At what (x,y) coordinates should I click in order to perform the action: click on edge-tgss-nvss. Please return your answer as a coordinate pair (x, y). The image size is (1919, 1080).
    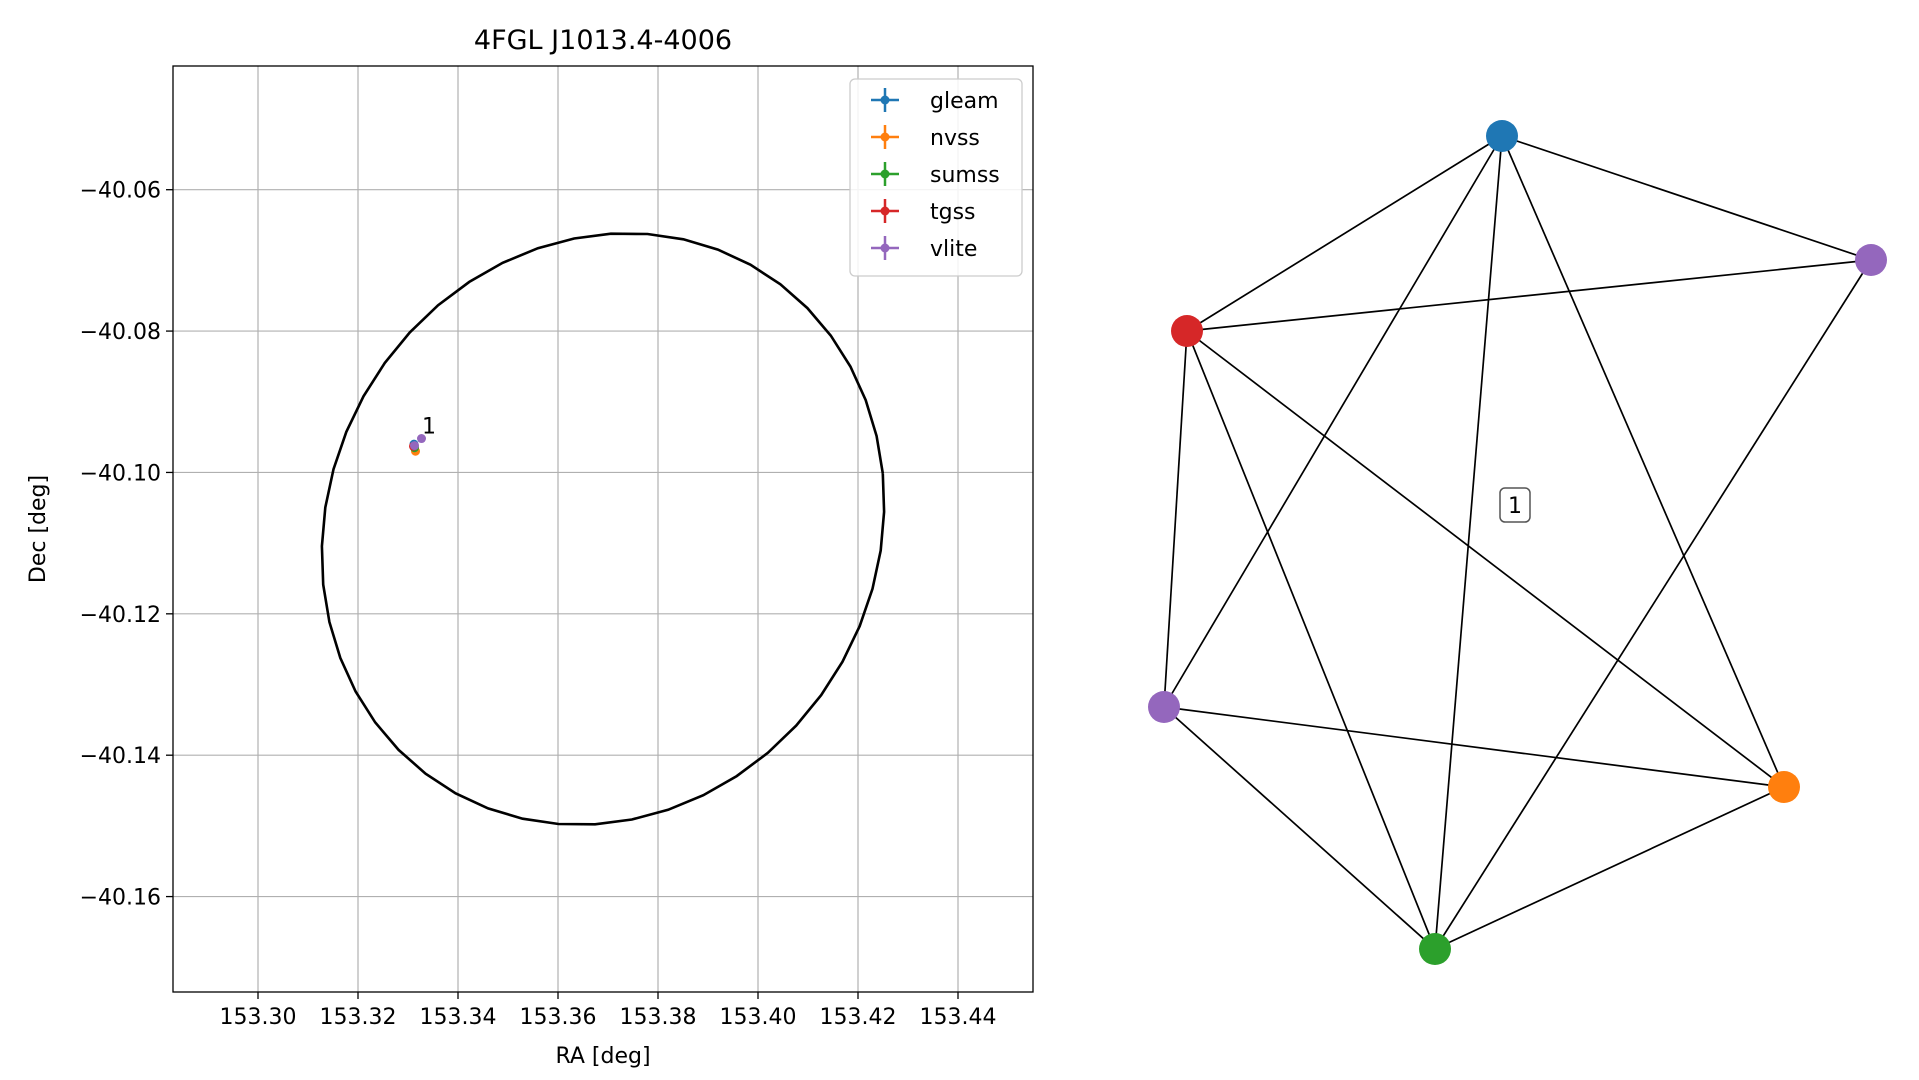
    Looking at the image, I should click on (1485, 559).